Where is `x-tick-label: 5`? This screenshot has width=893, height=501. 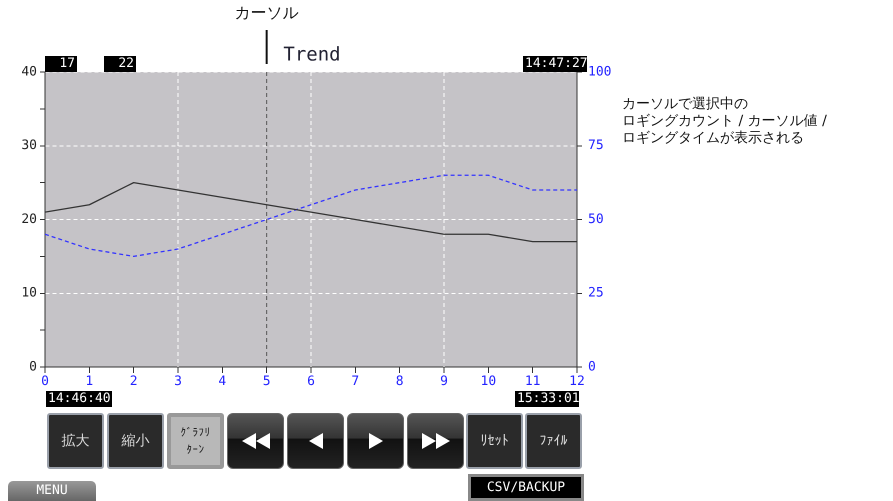 x-tick-label: 5 is located at coordinates (266, 382).